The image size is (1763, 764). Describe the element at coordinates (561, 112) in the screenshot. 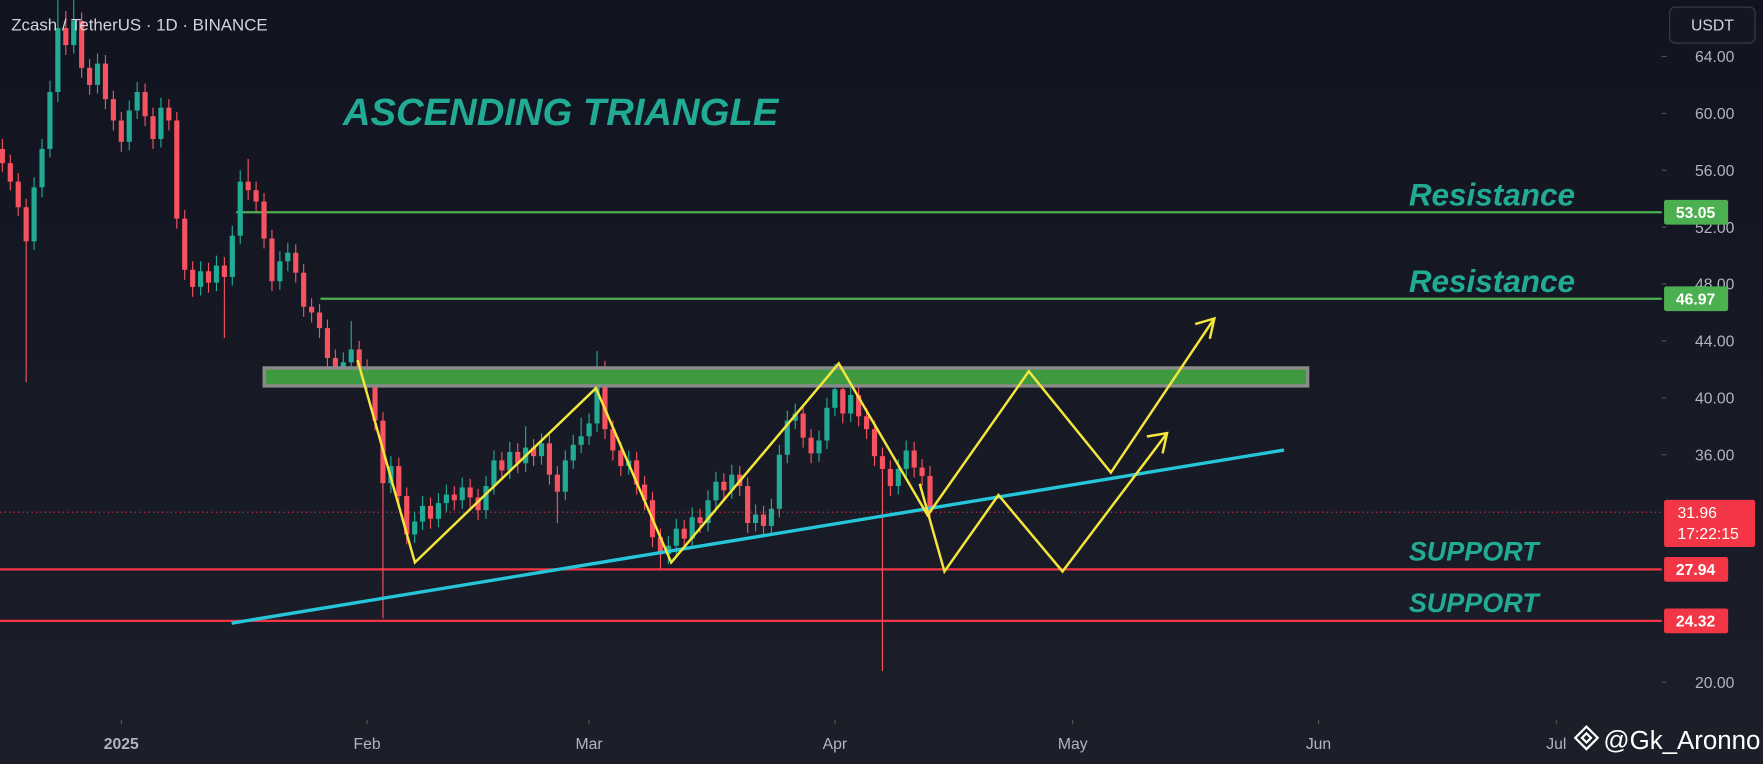

I see `annotation: ASCENDING TRIANGLE` at that location.